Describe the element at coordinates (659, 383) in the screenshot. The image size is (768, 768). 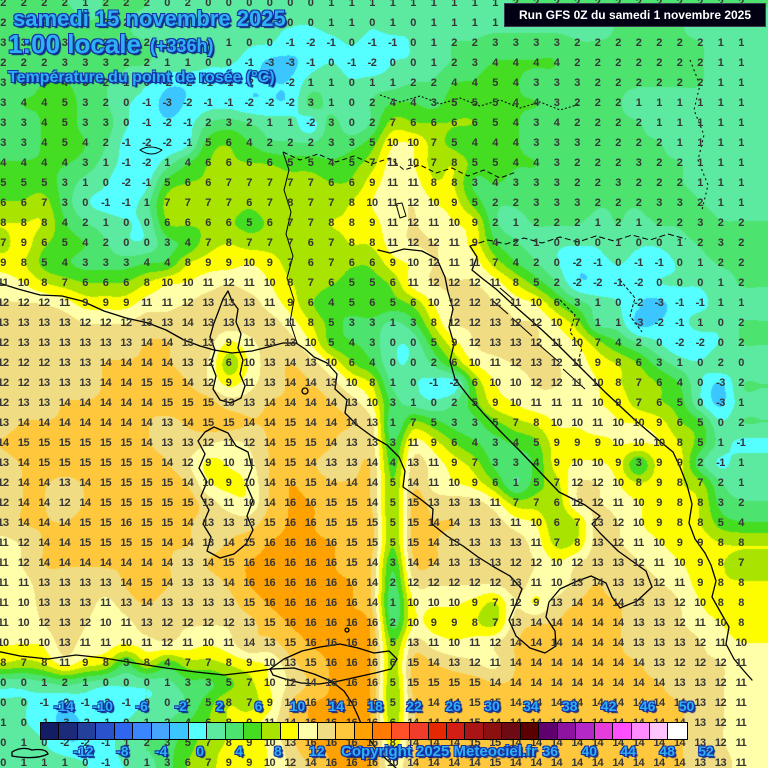
I see `grid-value: 6` at that location.